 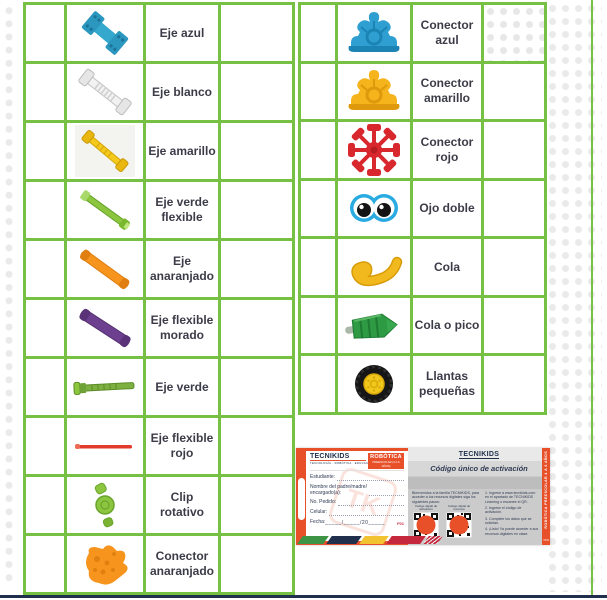 I want to click on part-label-text: Eje flexible morado, so click(x=182, y=327).